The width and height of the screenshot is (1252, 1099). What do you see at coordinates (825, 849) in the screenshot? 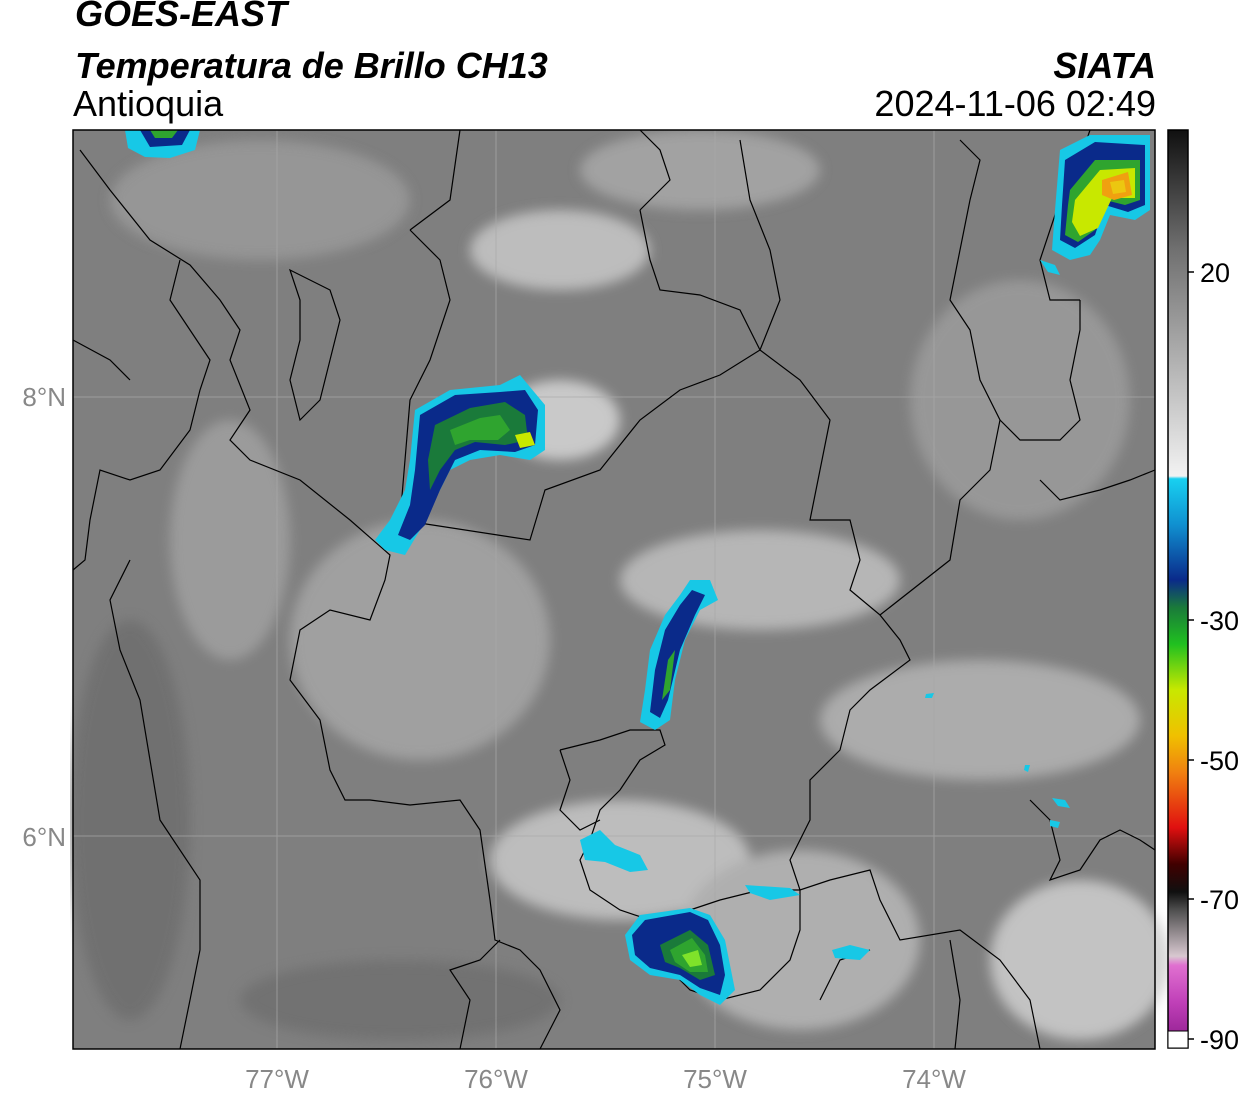
I see `cell-south` at bounding box center [825, 849].